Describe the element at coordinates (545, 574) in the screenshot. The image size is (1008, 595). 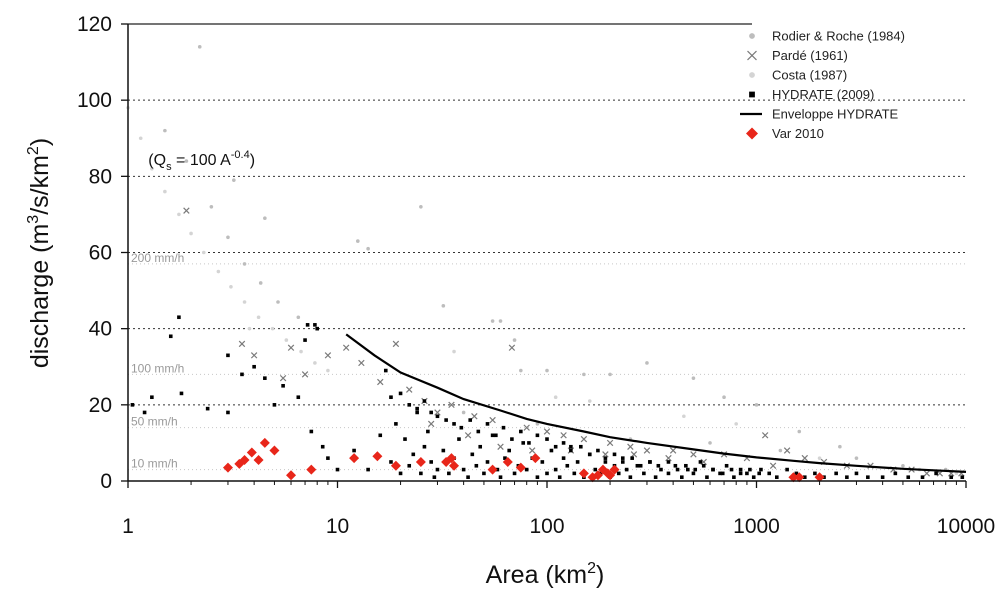
I see `x-axis-title: Area (km2)` at that location.